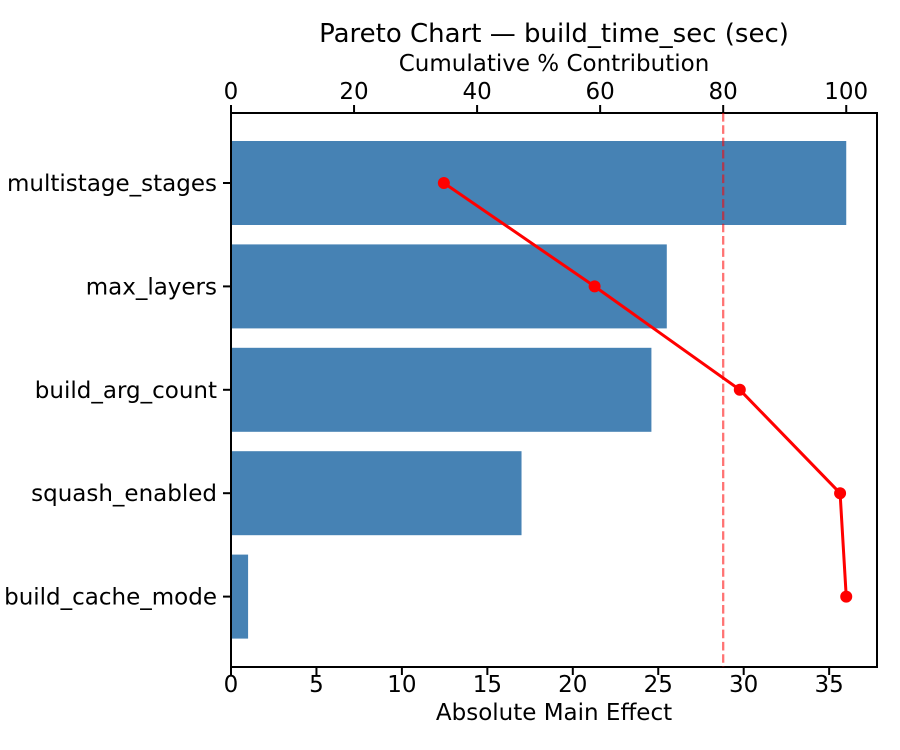 Image resolution: width=900 pixels, height=750 pixels. I want to click on top-tick-label: 60, so click(600, 92).